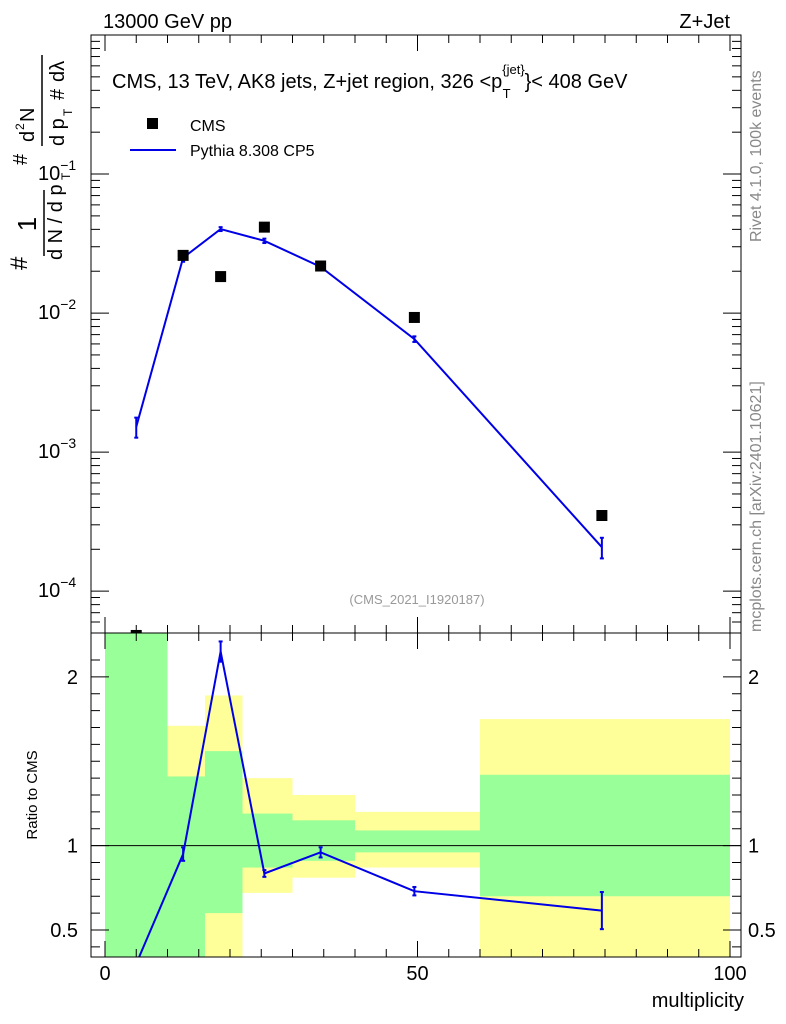 This screenshot has height=1024, width=786. I want to click on legend-label-cms: CMS, so click(208, 126).